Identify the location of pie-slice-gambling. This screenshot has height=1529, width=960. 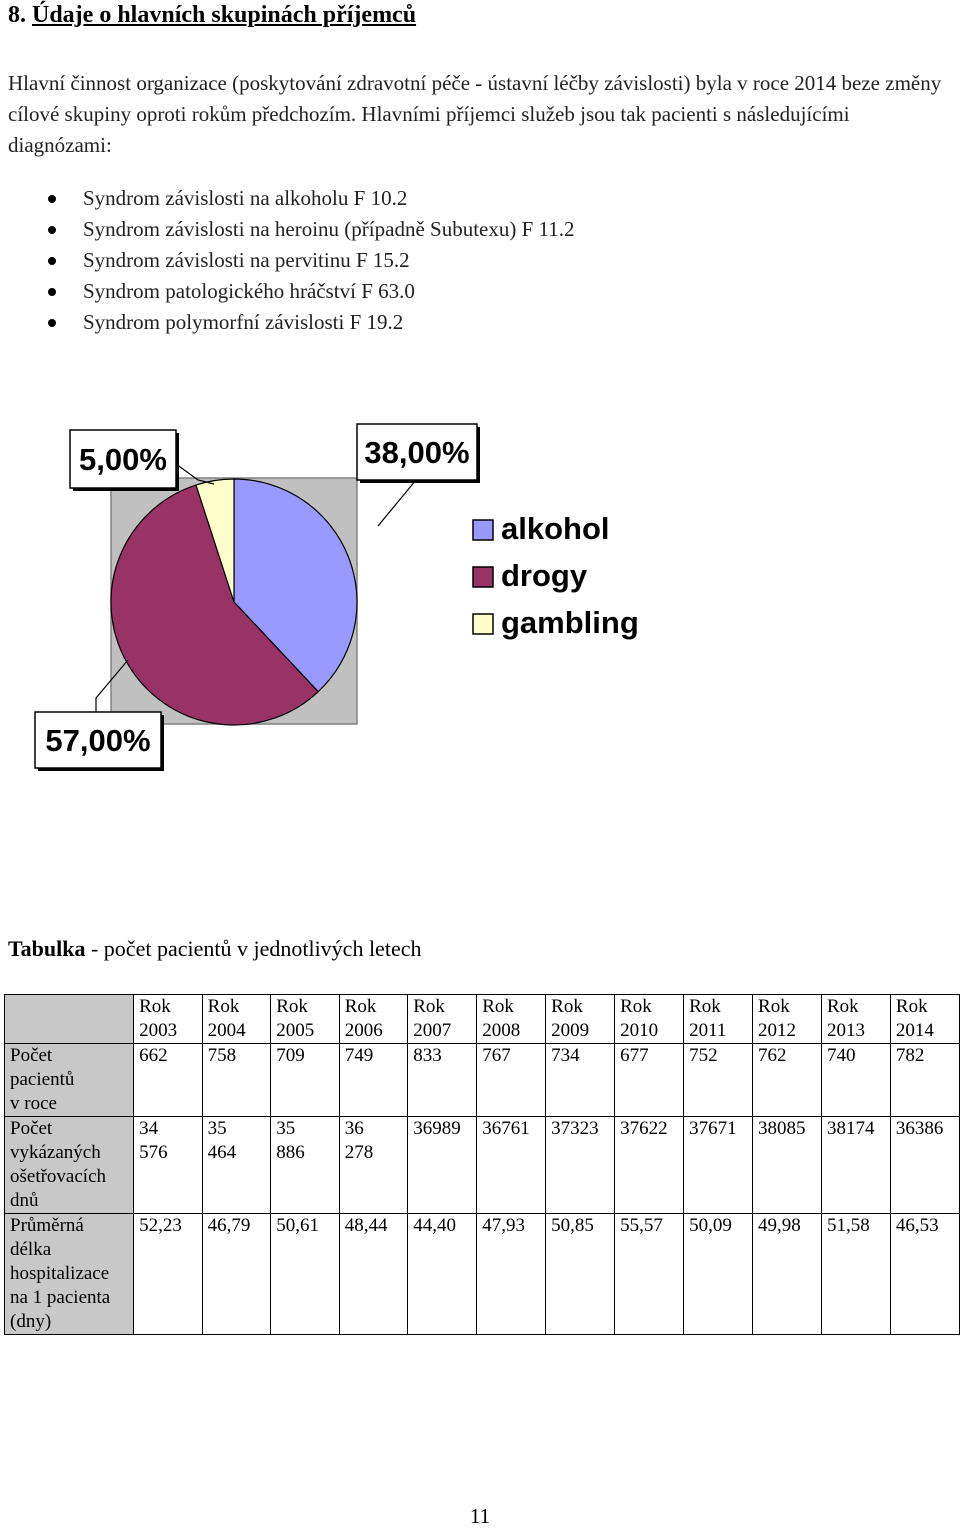
(215, 540).